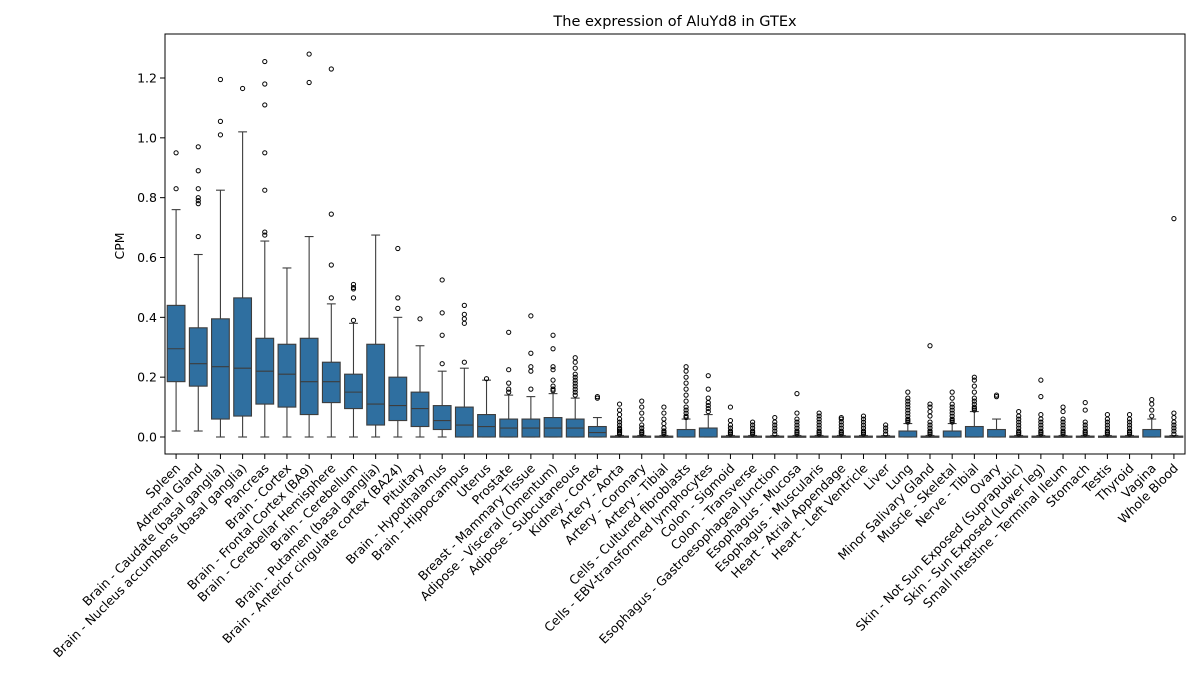 This screenshot has width=1200, height=700. What do you see at coordinates (119, 245) in the screenshot?
I see `y-axis-label: CPM` at bounding box center [119, 245].